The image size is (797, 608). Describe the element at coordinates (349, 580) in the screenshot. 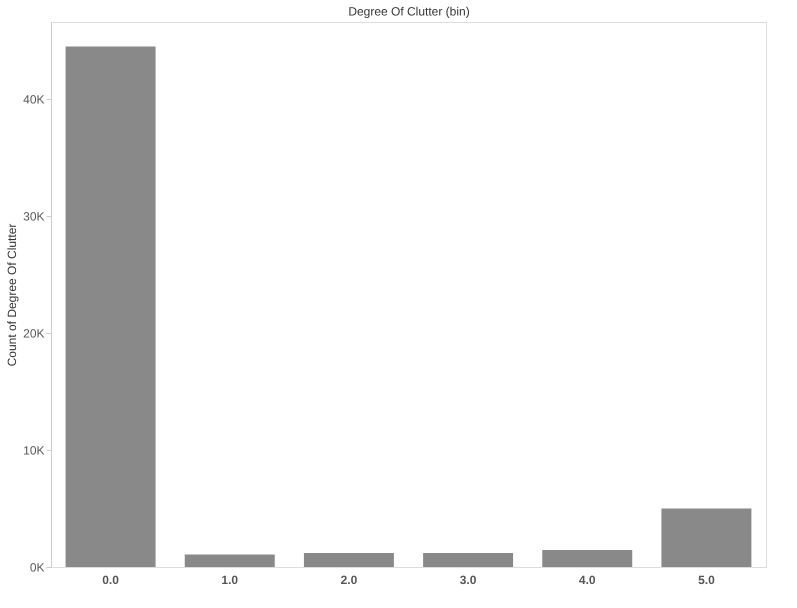

I see `x-tick-label: 2.0` at that location.